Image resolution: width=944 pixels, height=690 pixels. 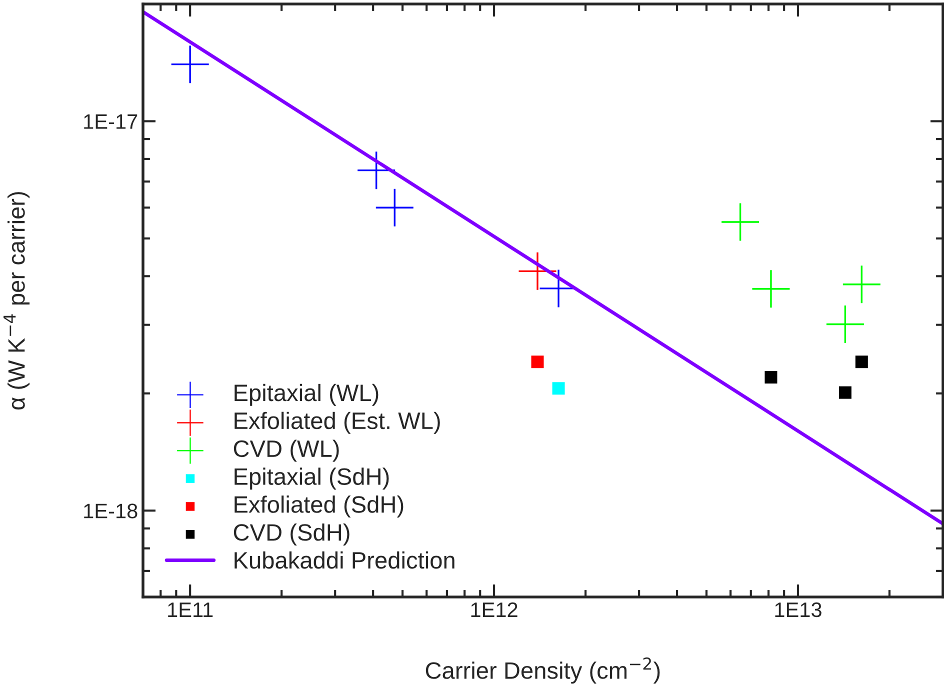 I want to click on y-axis-title: α (W K$^{−4}$ per carrier), so click(x=17, y=301).